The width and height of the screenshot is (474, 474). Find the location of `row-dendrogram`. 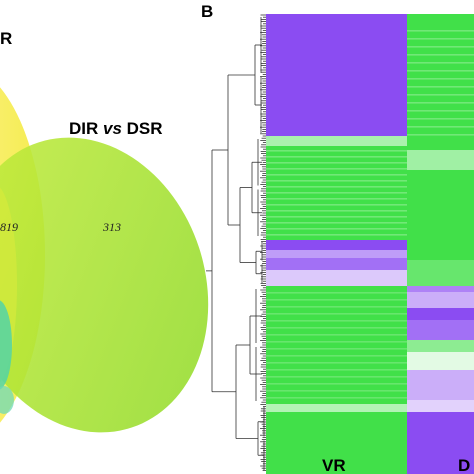

row-dendrogram is located at coordinates (236, 242).